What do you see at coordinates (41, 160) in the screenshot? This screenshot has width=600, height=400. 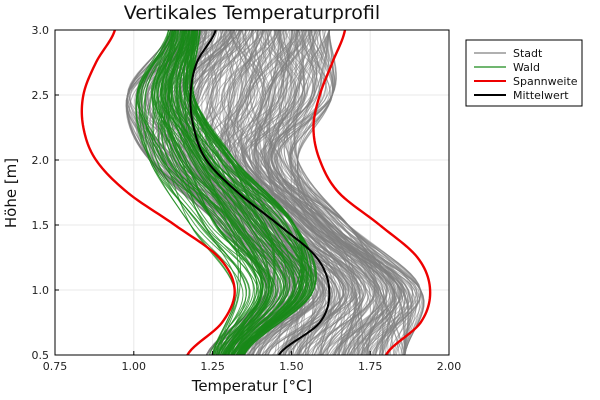 I see `y-tick-label: 2.0` at bounding box center [41, 160].